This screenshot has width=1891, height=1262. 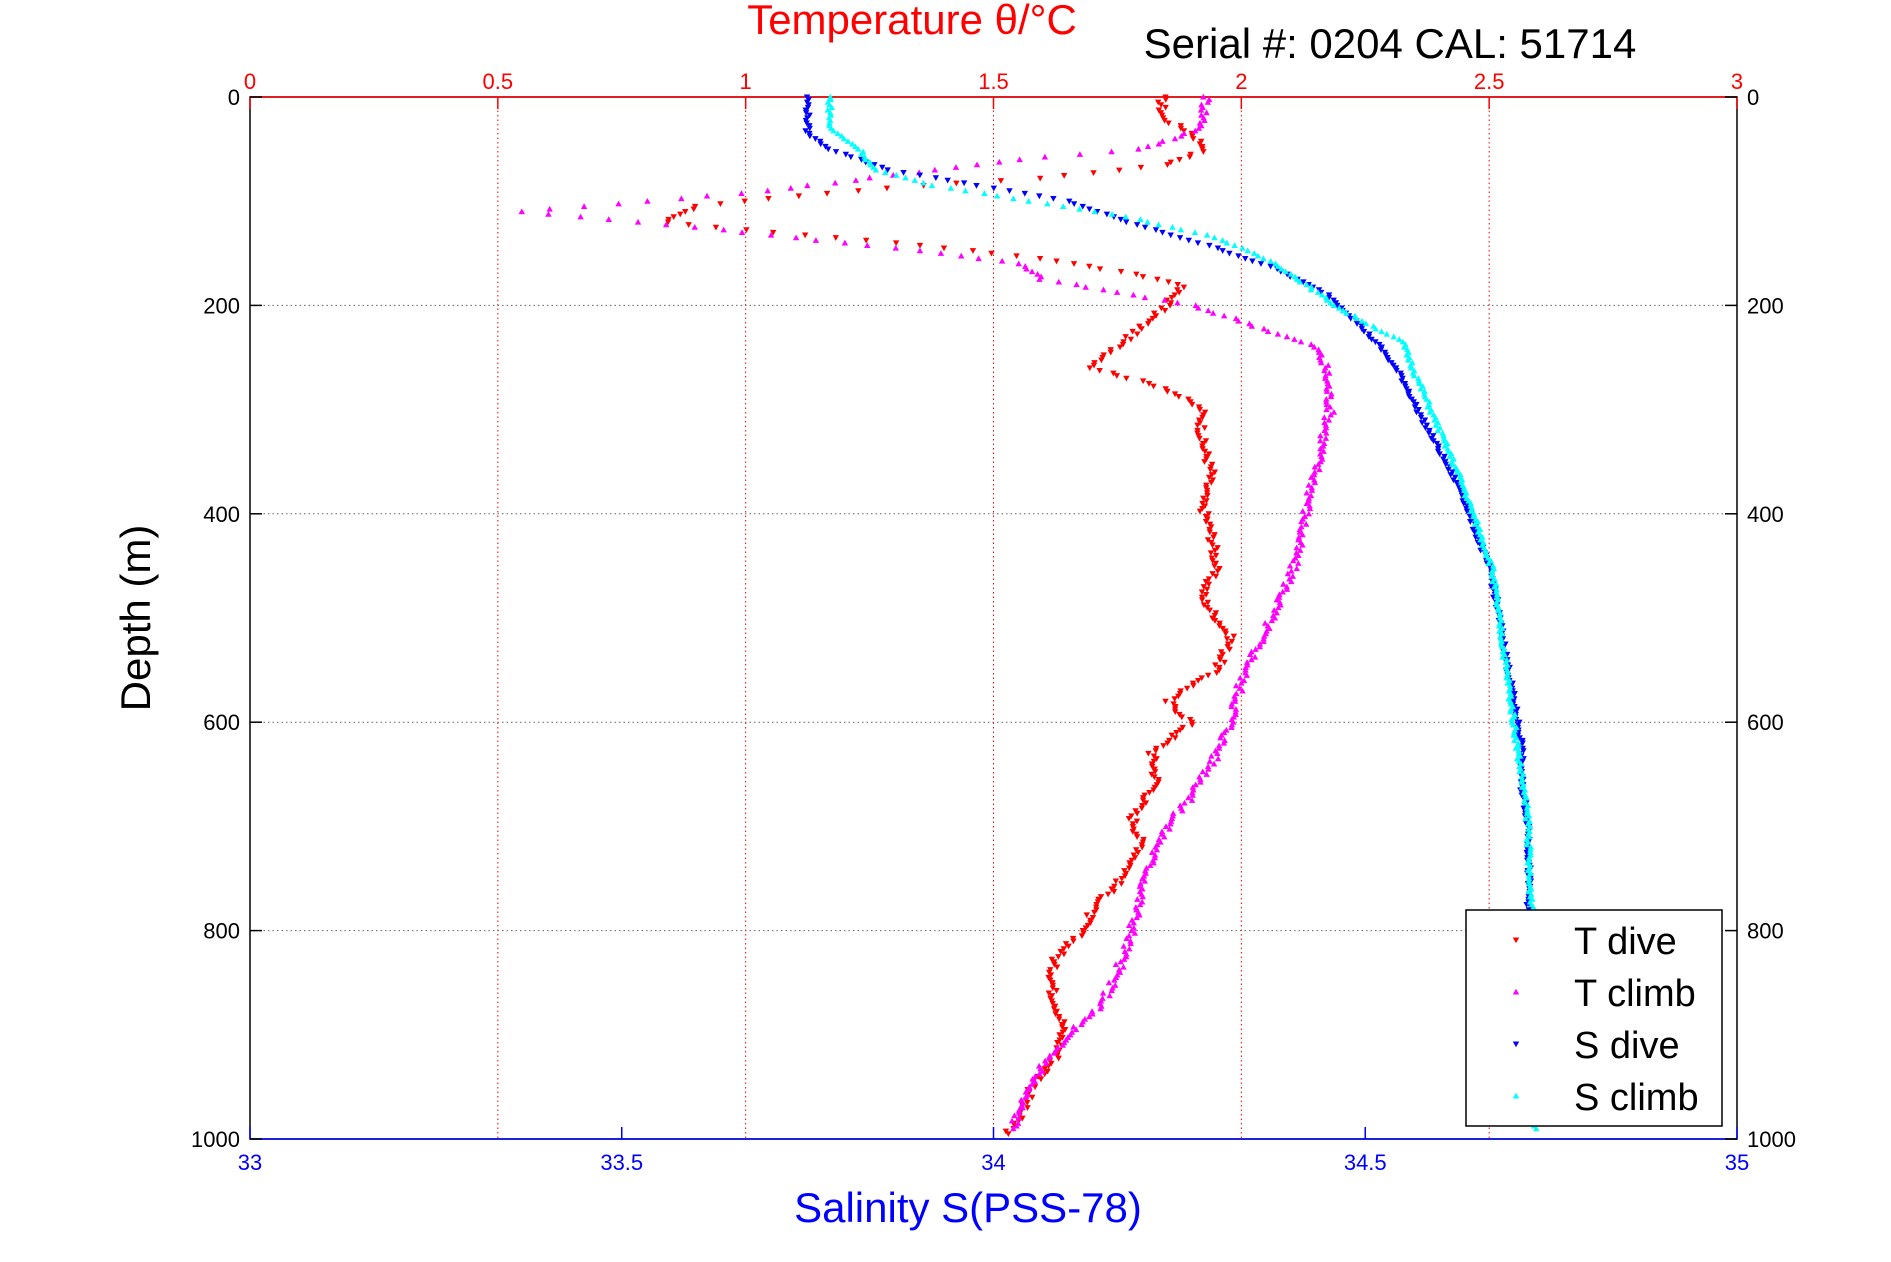 I want to click on chart-title: Temperature θ/°C, so click(x=912, y=21).